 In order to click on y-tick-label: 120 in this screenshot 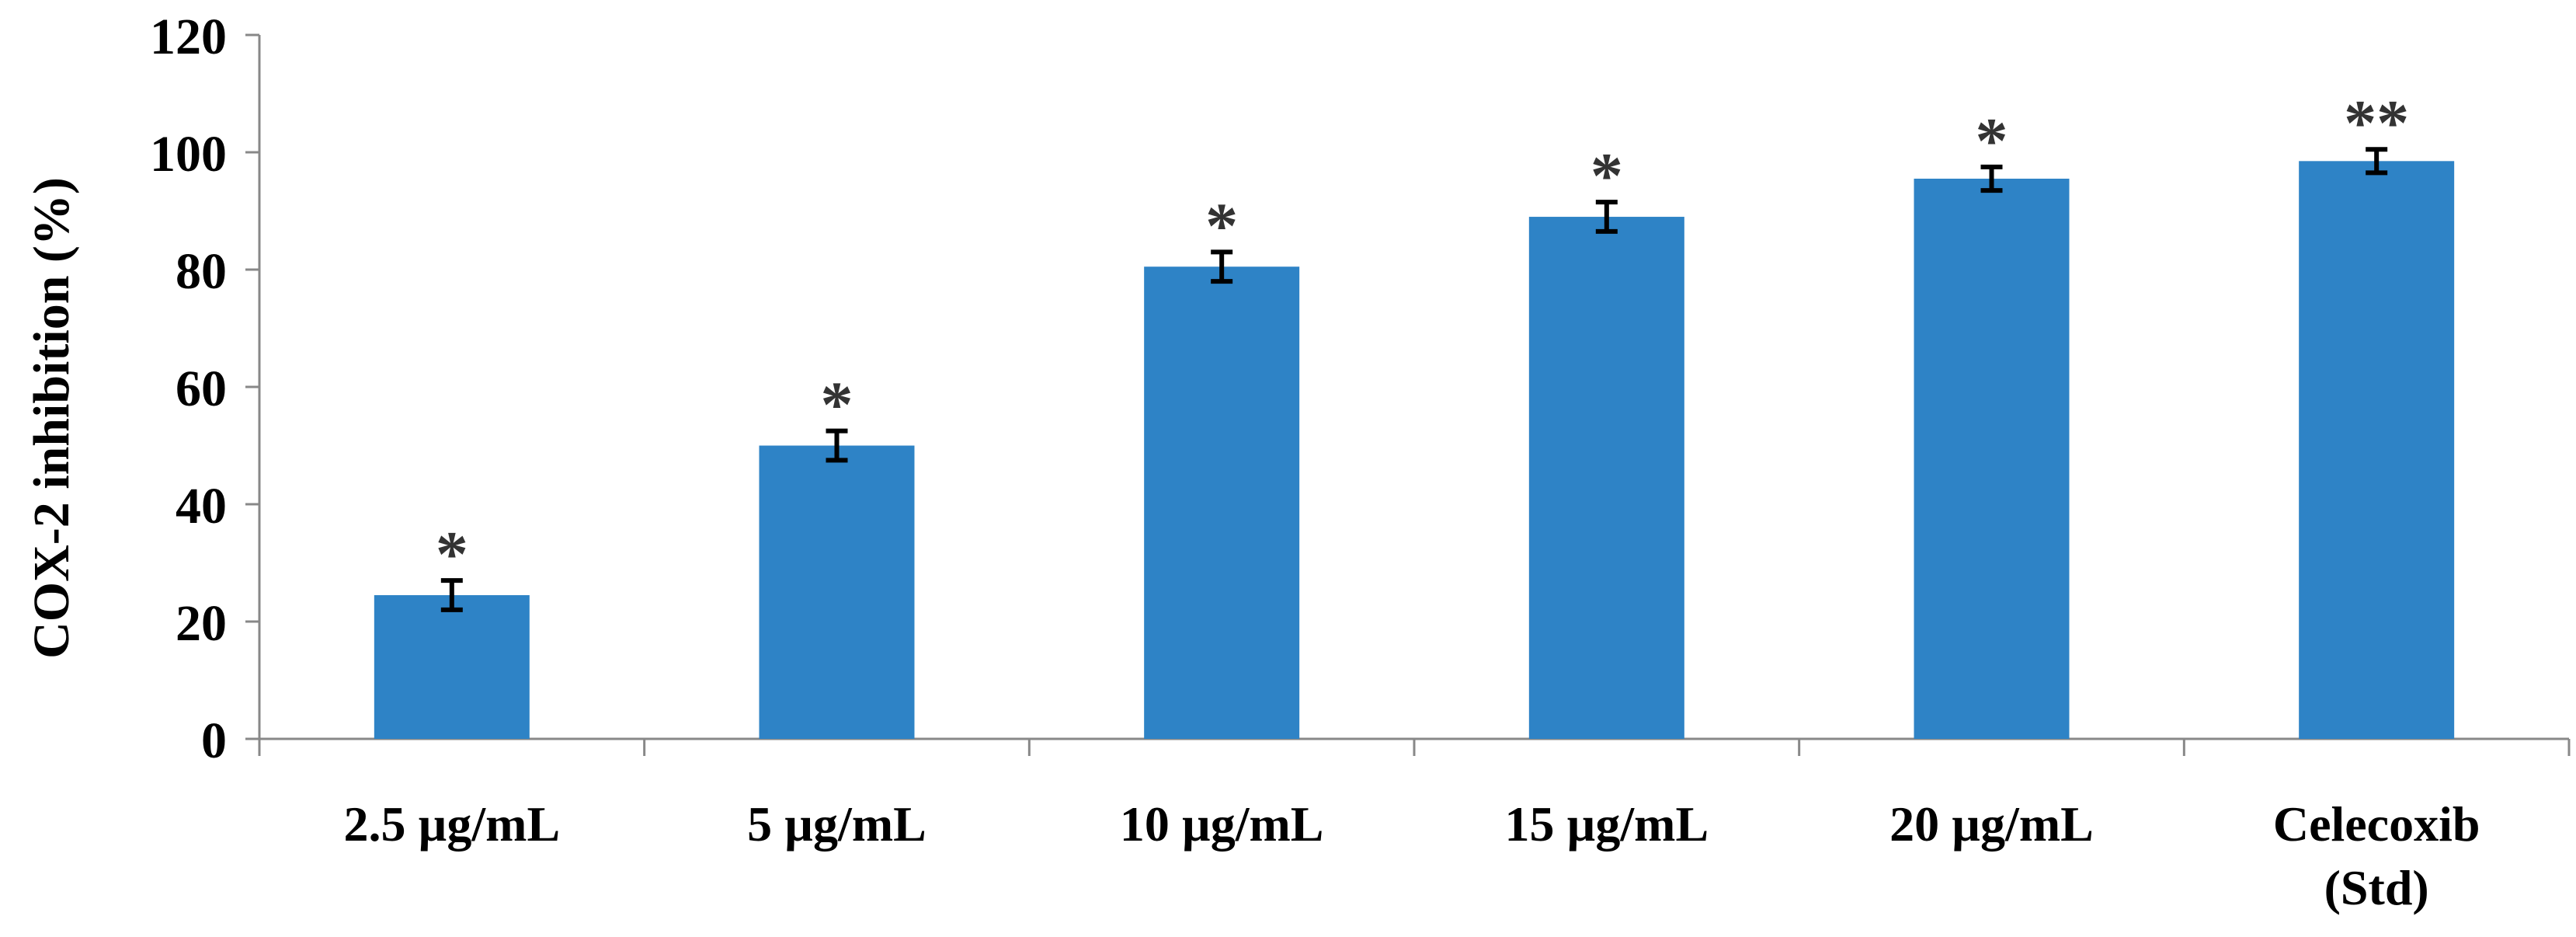, I will do `click(188, 37)`.